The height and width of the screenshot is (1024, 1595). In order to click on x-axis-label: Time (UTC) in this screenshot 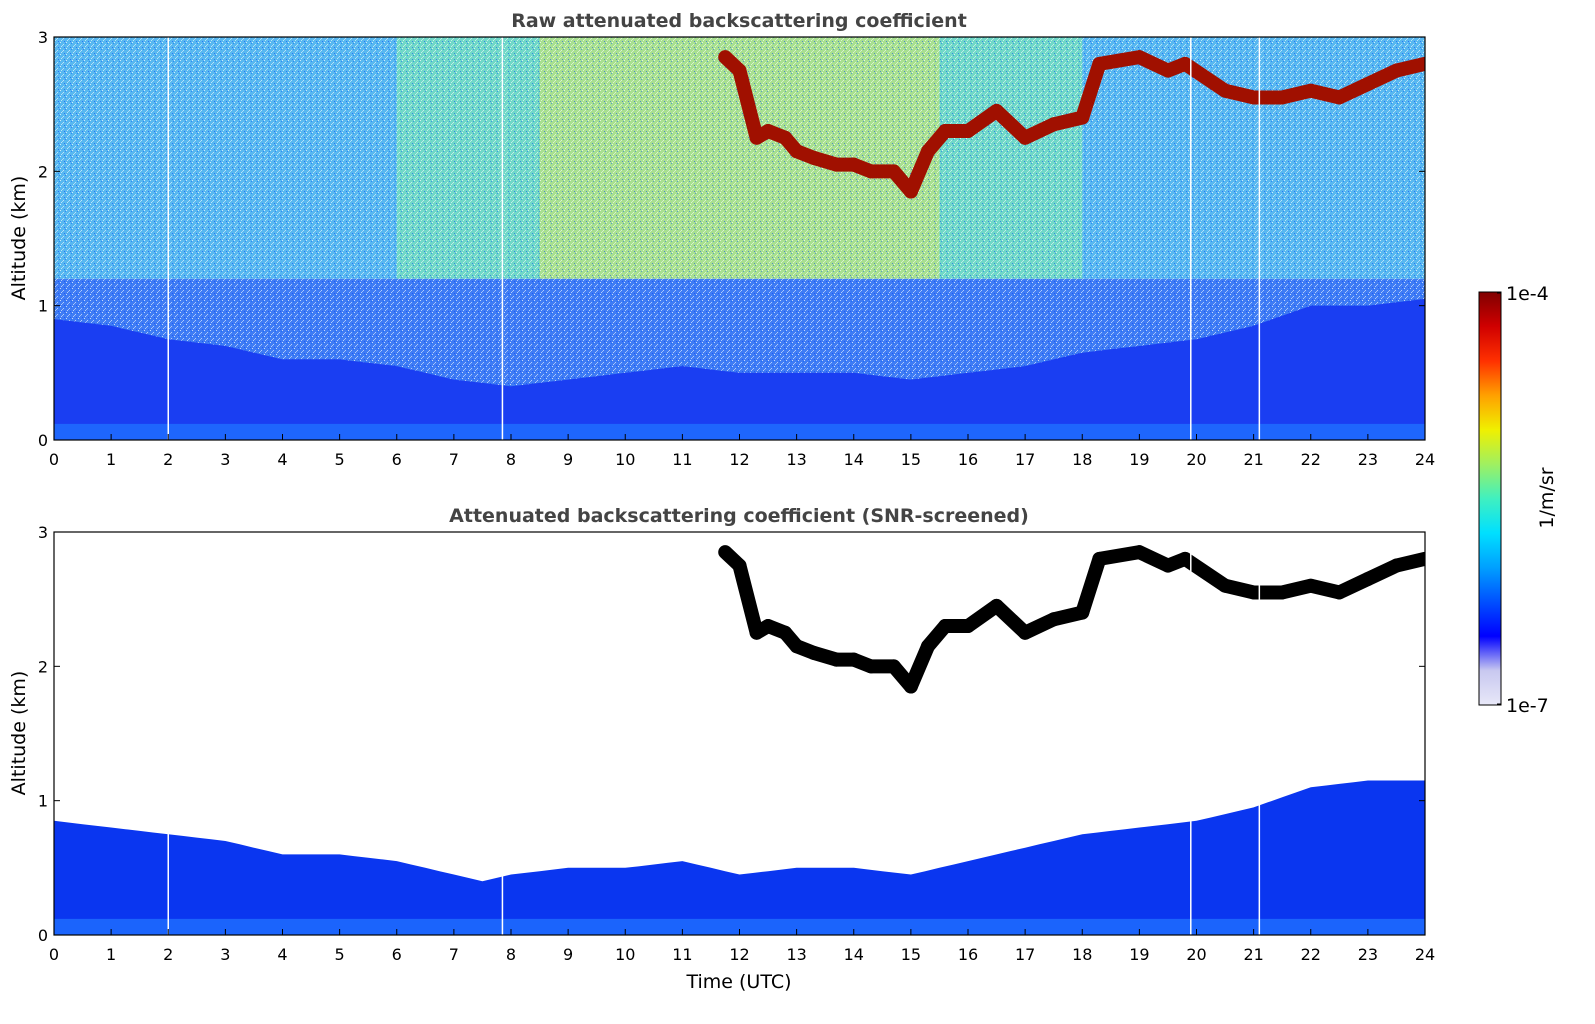, I will do `click(738, 982)`.